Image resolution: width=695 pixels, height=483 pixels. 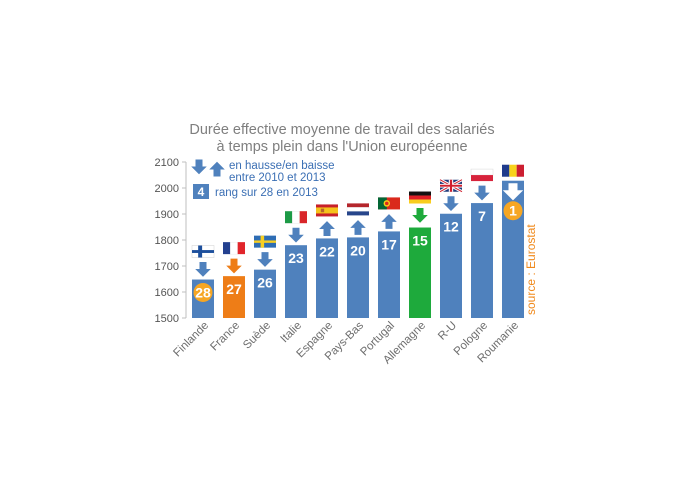 What do you see at coordinates (266, 193) in the screenshot?
I see `legend-rank-text: rang sur 28 en 2013` at bounding box center [266, 193].